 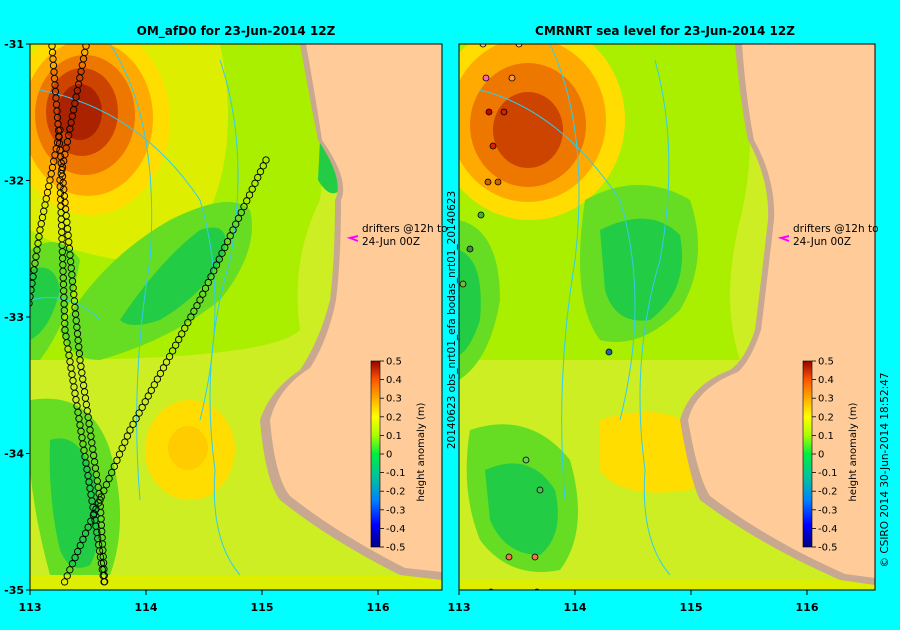 I want to click on colorbar-tick-label: 0.3, so click(x=826, y=399).